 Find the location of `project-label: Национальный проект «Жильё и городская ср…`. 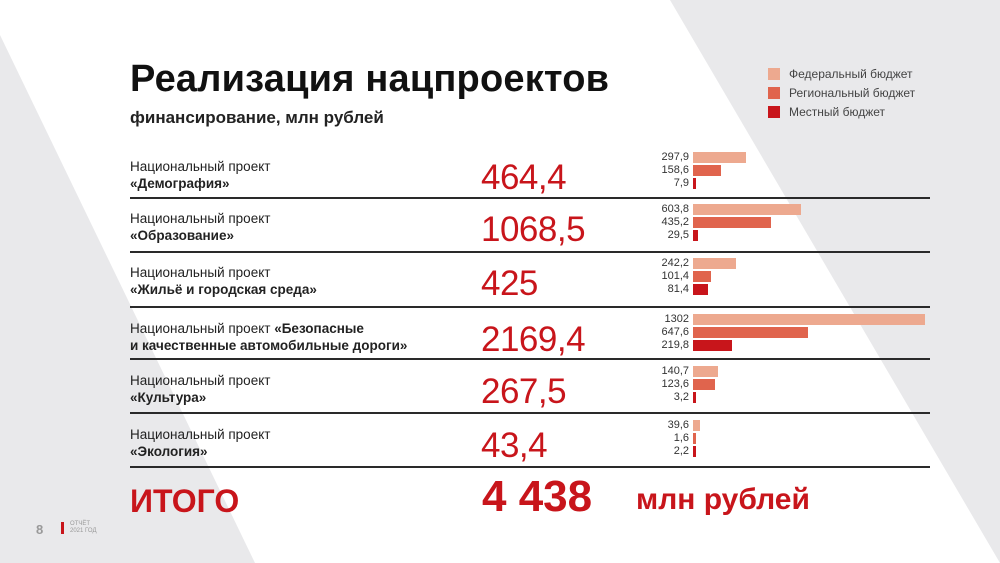

project-label: Национальный проект «Жильё и городская ср… is located at coordinates (300, 281).